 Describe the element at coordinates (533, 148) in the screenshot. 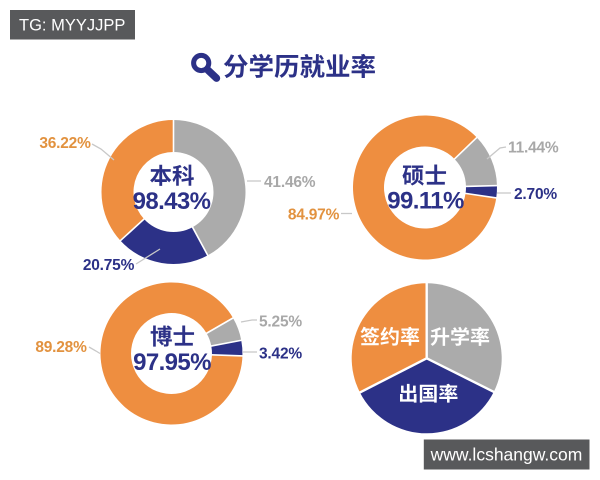

I see `svg-text: 11.44%` at that location.